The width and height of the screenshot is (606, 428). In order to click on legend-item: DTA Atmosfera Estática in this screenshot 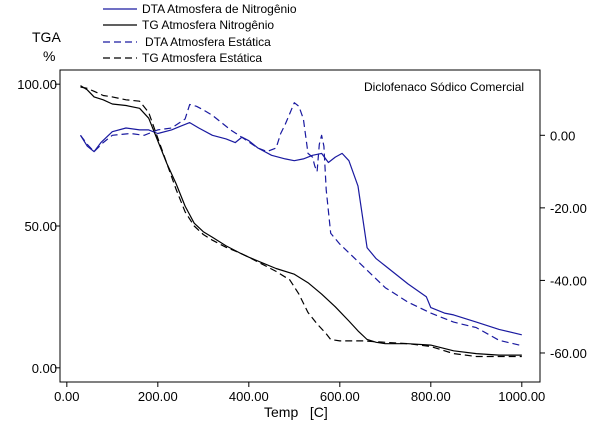, I will do `click(187, 42)`.